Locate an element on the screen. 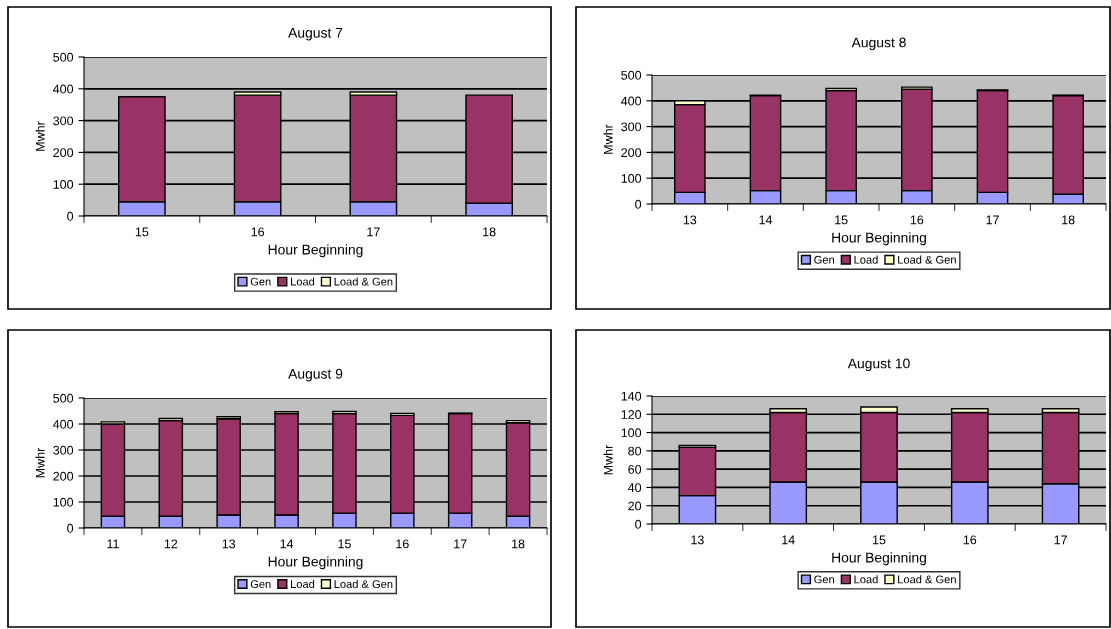  x-tick-label: 12 is located at coordinates (171, 544).